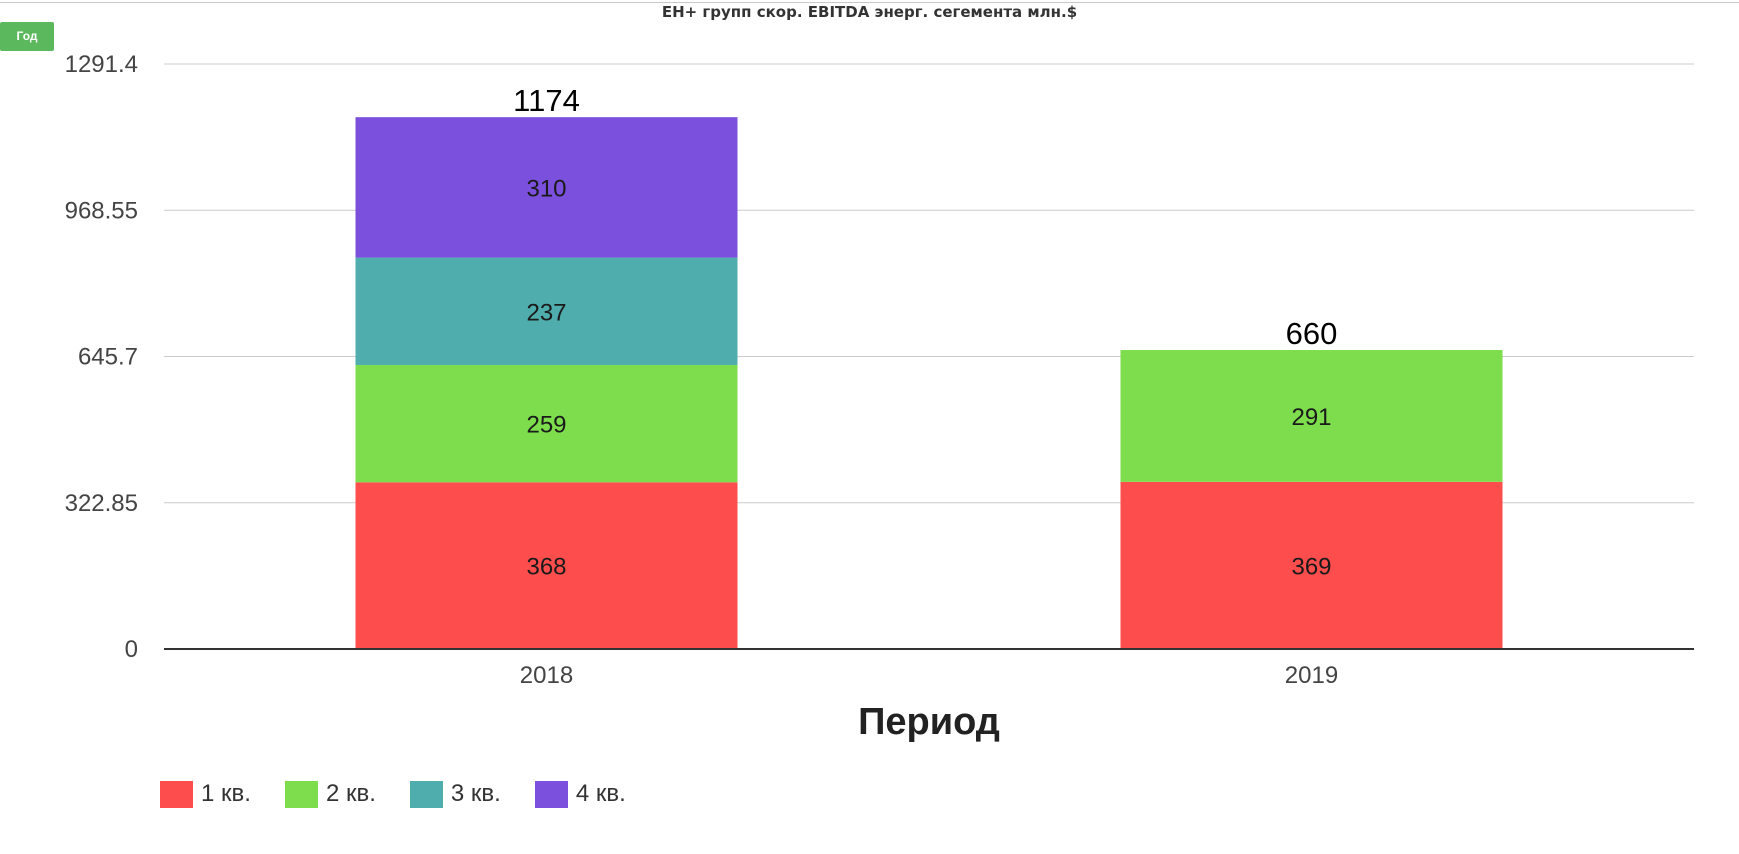 This screenshot has width=1739, height=854. I want to click on legend-item: 2 кв., so click(330, 794).